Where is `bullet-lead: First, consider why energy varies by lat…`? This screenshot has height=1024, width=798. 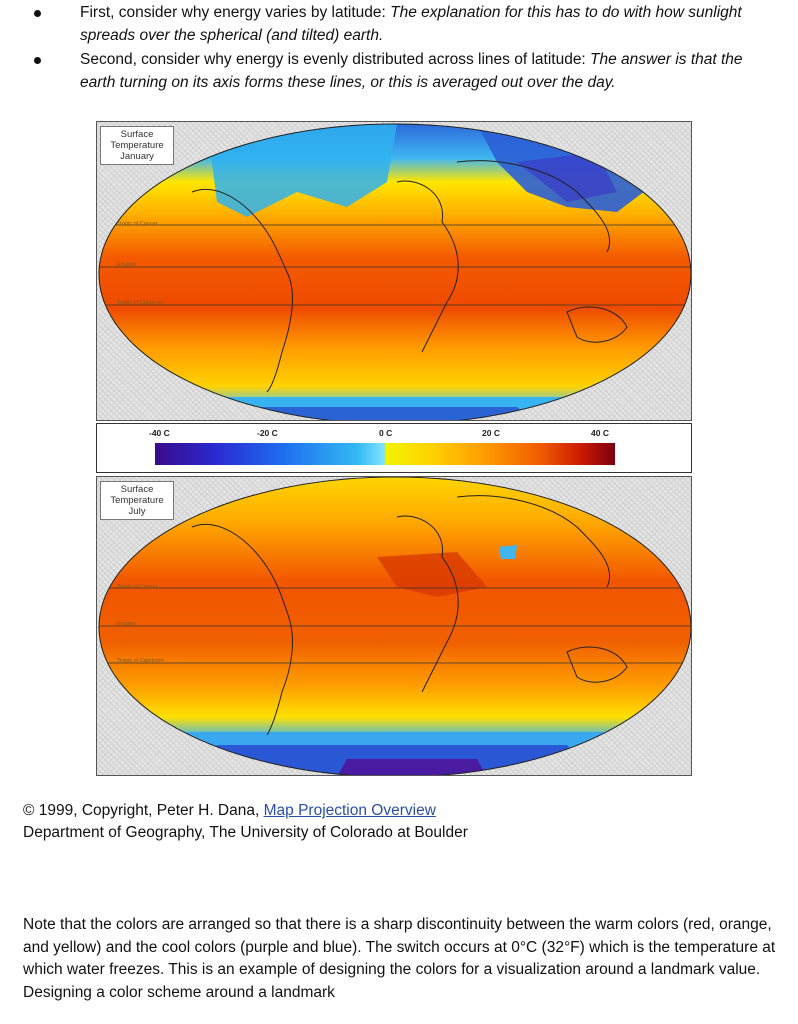
bullet-lead: First, consider why energy varies by lat… is located at coordinates (235, 12).